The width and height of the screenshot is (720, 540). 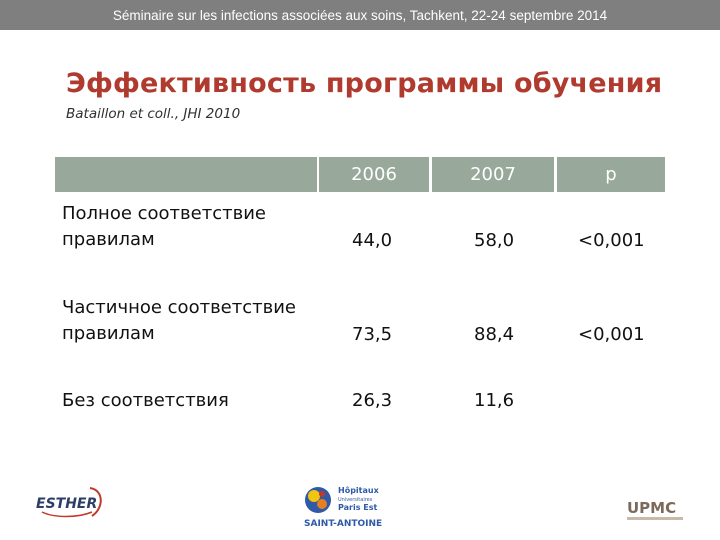 What do you see at coordinates (372, 334) in the screenshot?
I see `table-cell-2006: 73,5` at bounding box center [372, 334].